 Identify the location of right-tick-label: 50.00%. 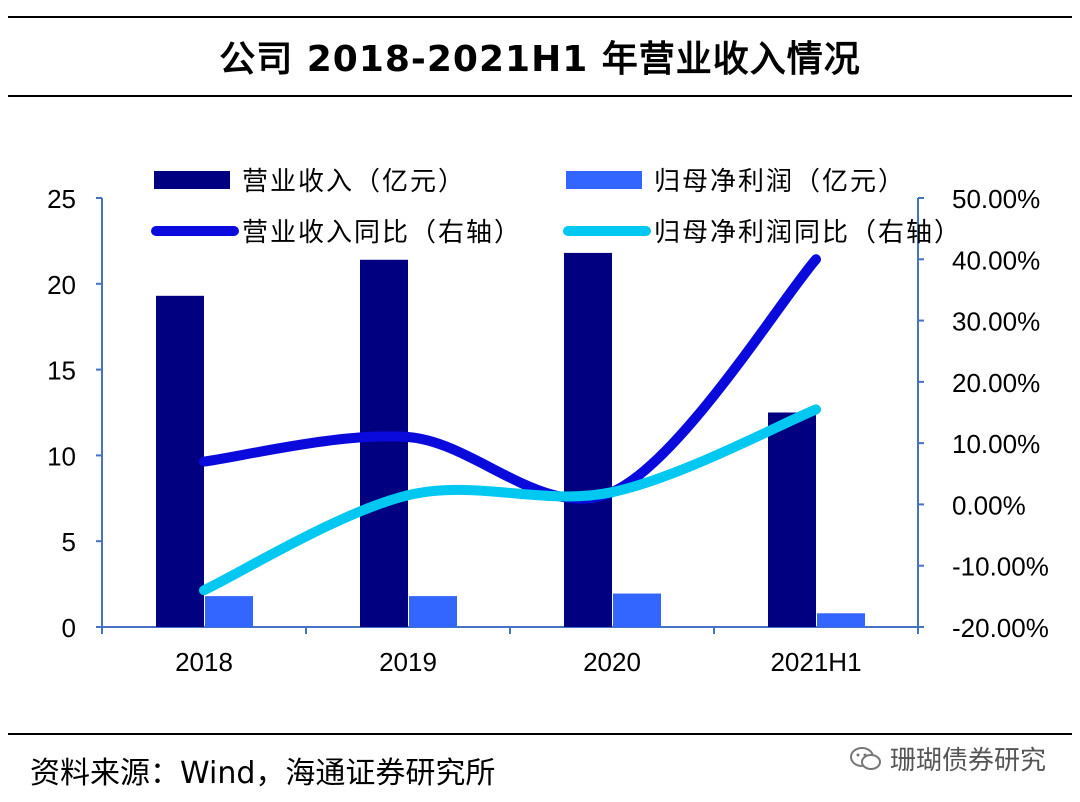
(996, 199).